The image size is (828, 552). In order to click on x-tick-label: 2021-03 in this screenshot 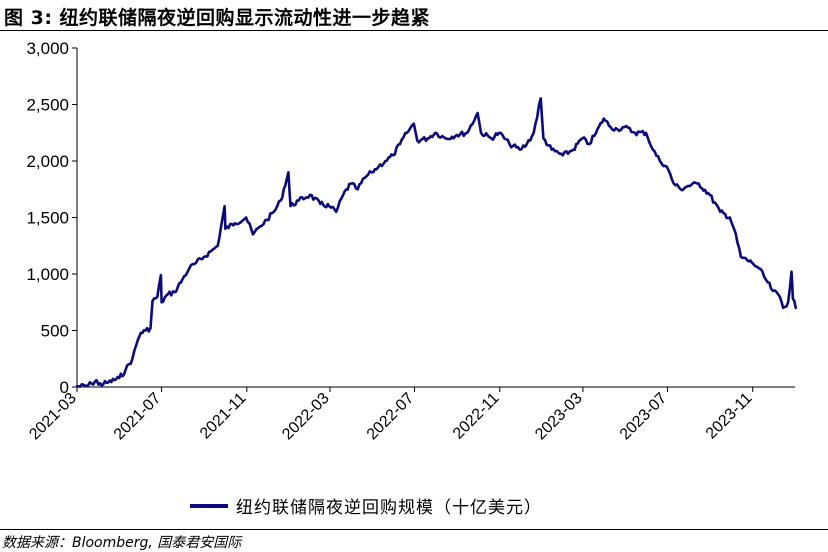, I will do `click(53, 417)`.